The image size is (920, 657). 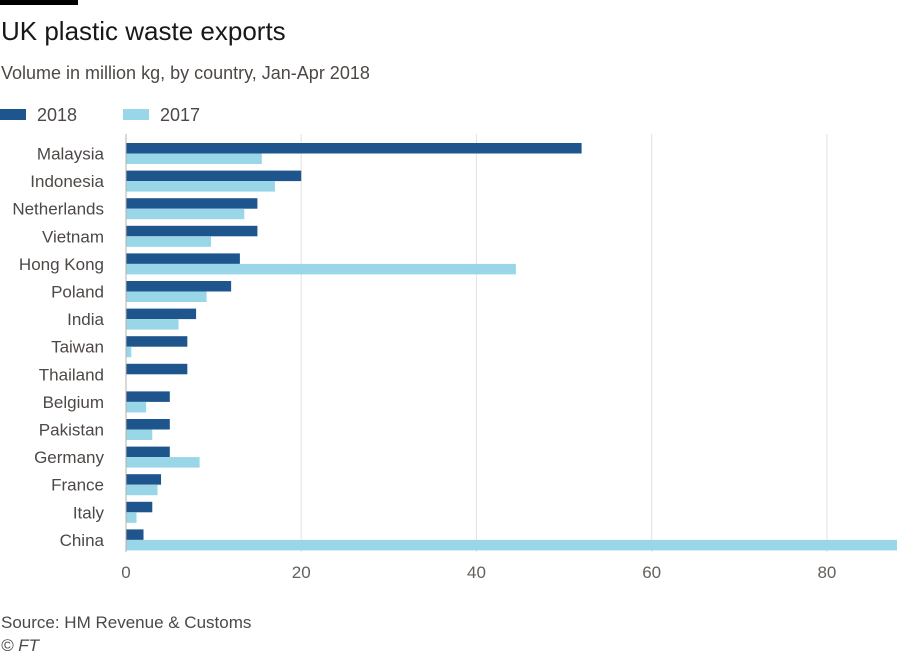 What do you see at coordinates (13, 114) in the screenshot?
I see `legend-swatch-2018` at bounding box center [13, 114].